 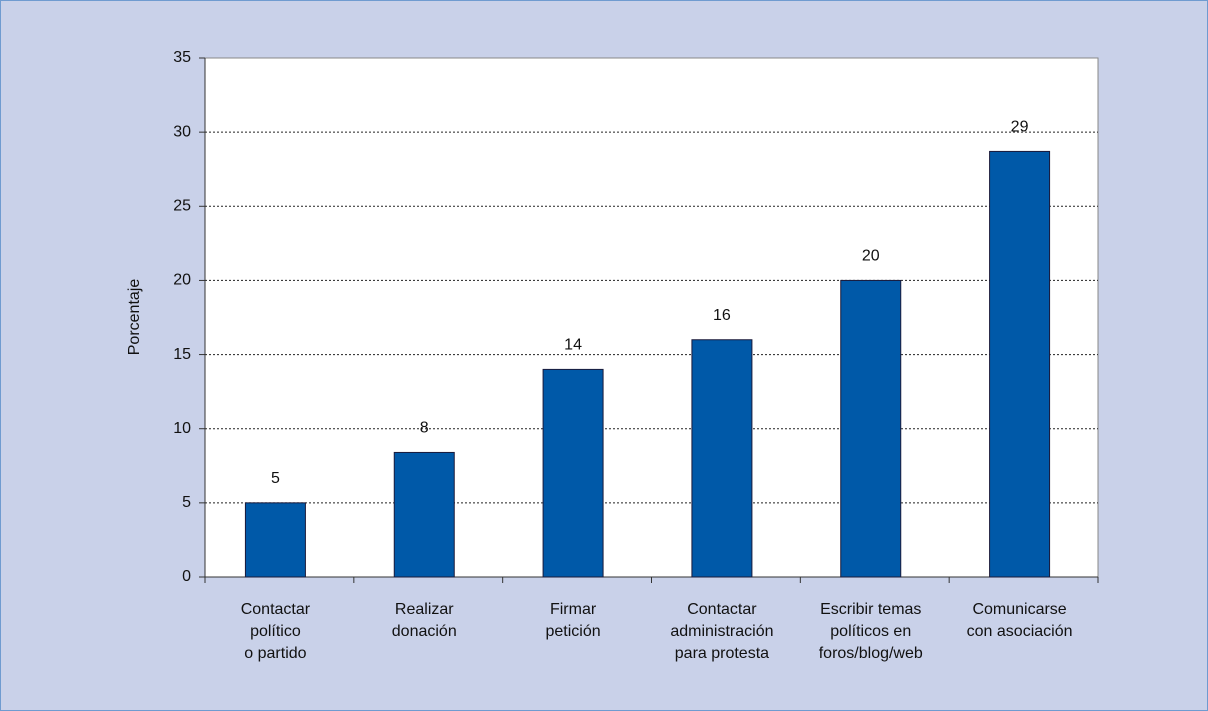 I want to click on value-label: 29, so click(x=1020, y=127).